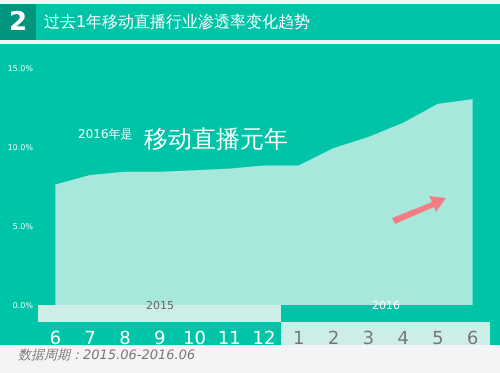 Image resolution: width=500 pixels, height=373 pixels. I want to click on text: 数据周期：2015.06-2016.06, so click(107, 355).